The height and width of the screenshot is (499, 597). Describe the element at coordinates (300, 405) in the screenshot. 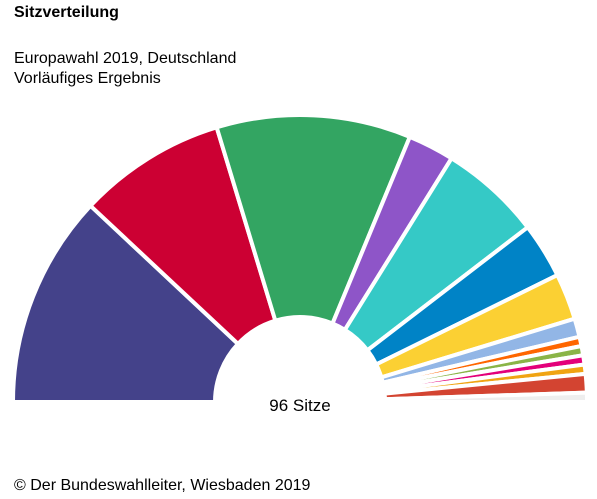

I see `total-seats-label: 96 Sitze` at that location.